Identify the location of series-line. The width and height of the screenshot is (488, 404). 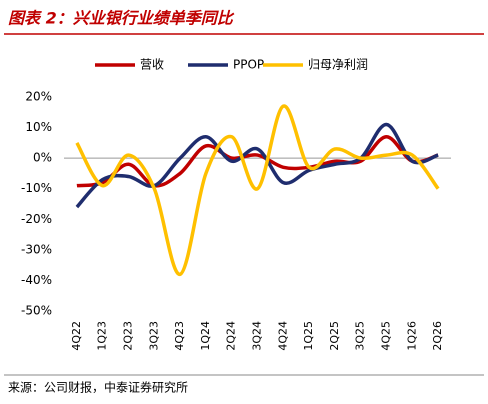
(257, 161).